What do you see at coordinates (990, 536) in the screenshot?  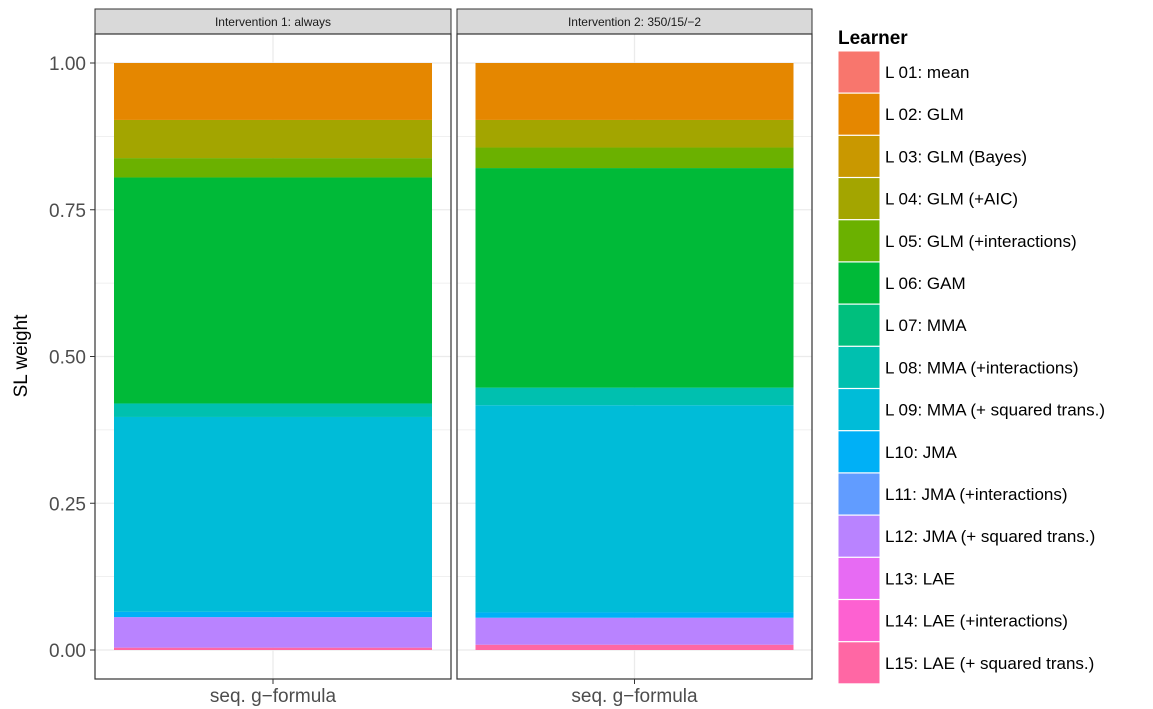 I see `legend-label-12: L12: JMA (+ squared trans.)` at bounding box center [990, 536].